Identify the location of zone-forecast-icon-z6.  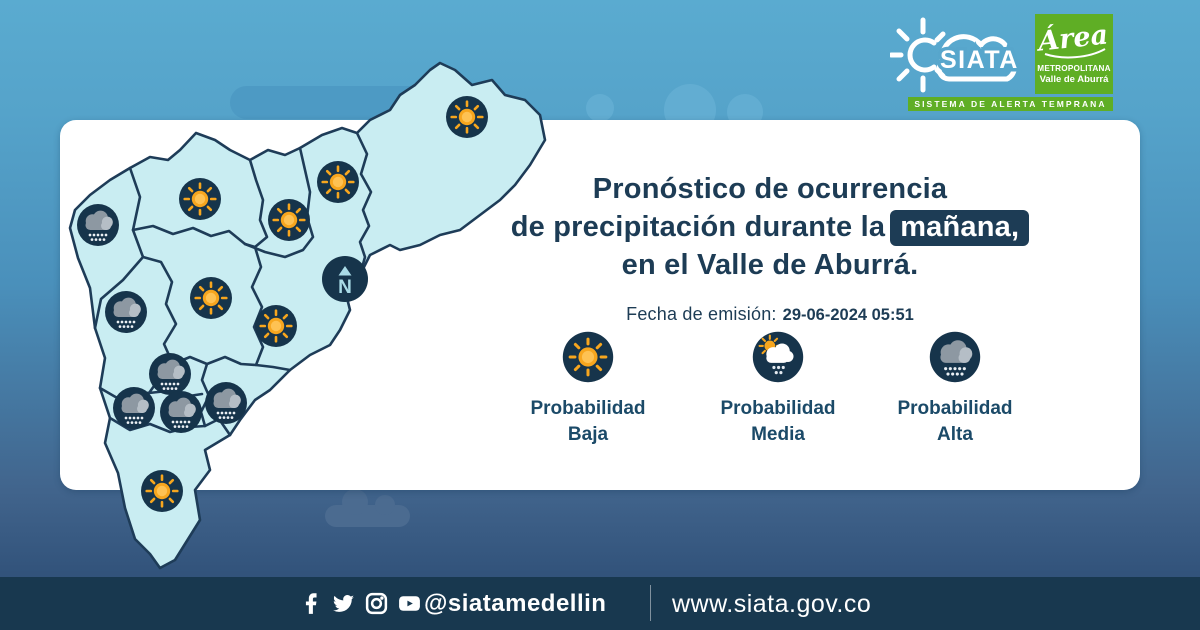
(211, 298).